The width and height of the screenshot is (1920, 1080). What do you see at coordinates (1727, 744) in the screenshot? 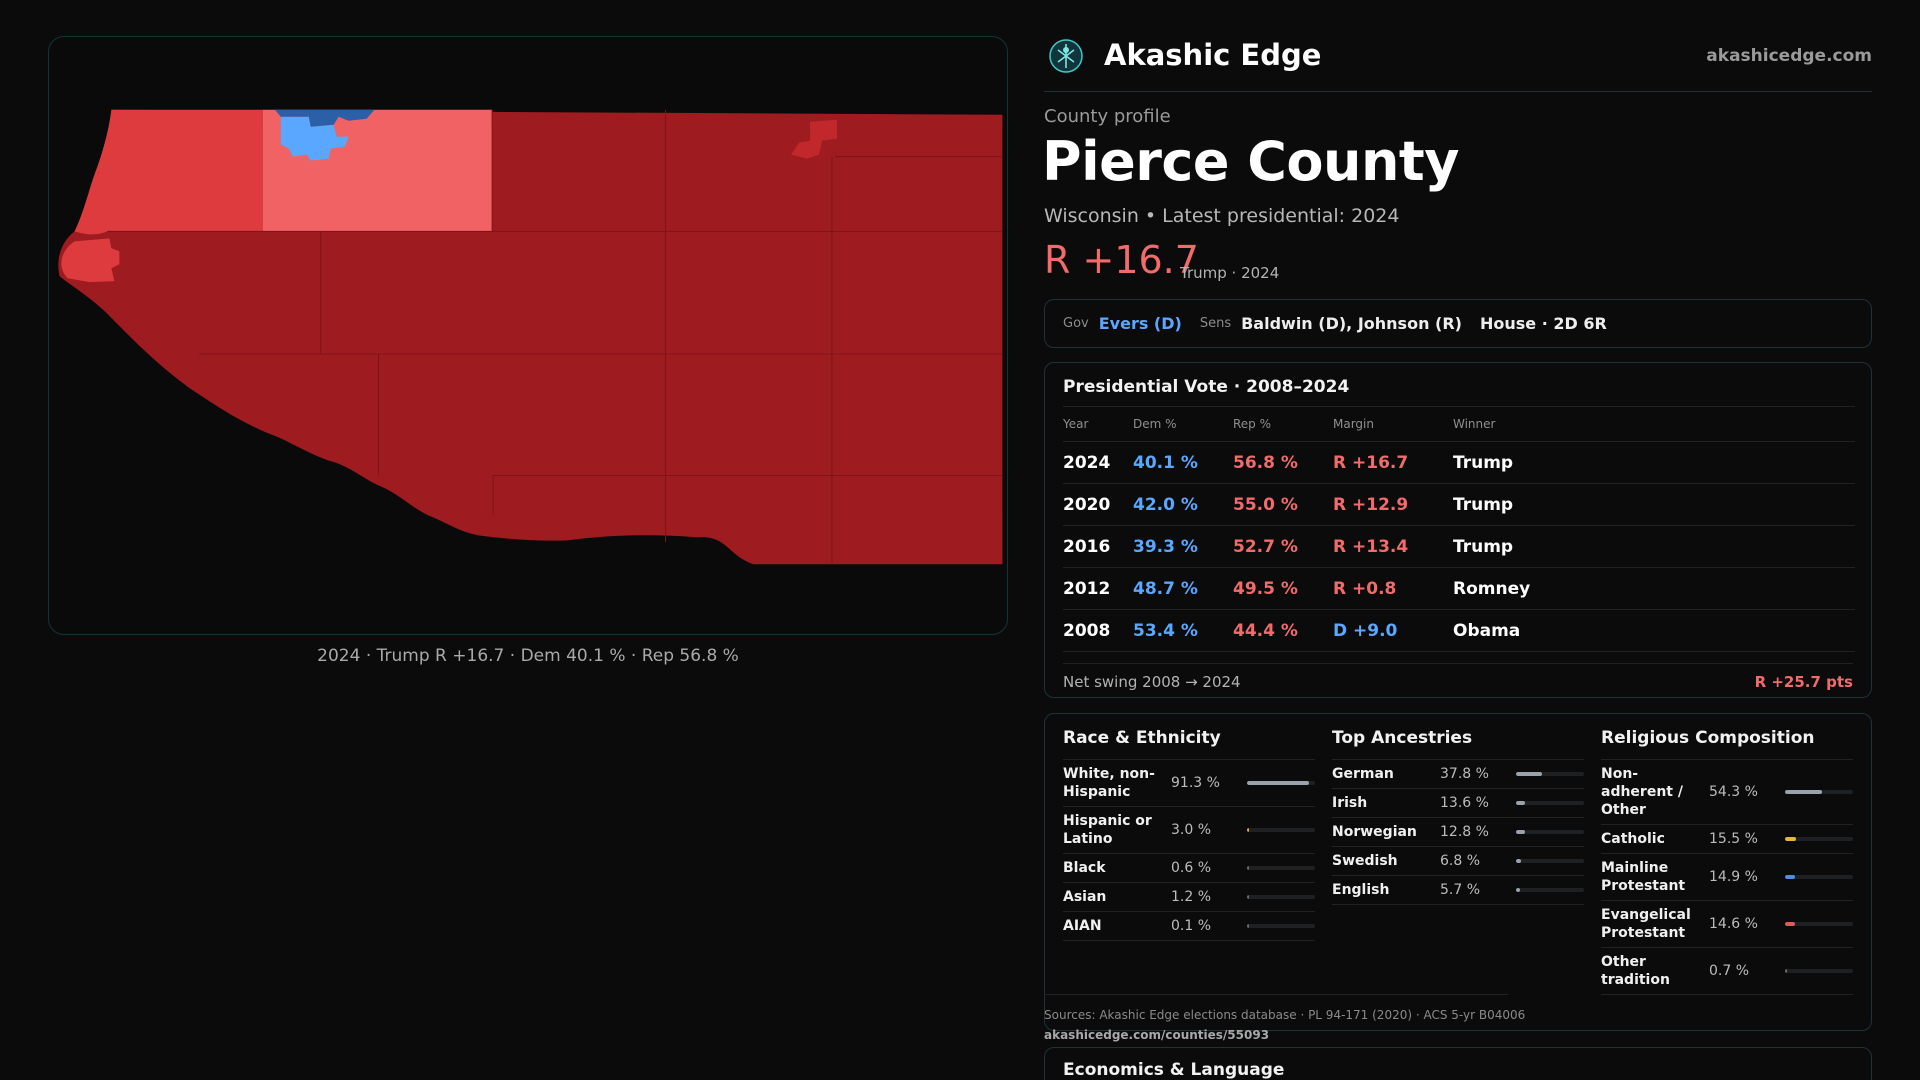
I see `religion-title: Religious Composition` at bounding box center [1727, 744].